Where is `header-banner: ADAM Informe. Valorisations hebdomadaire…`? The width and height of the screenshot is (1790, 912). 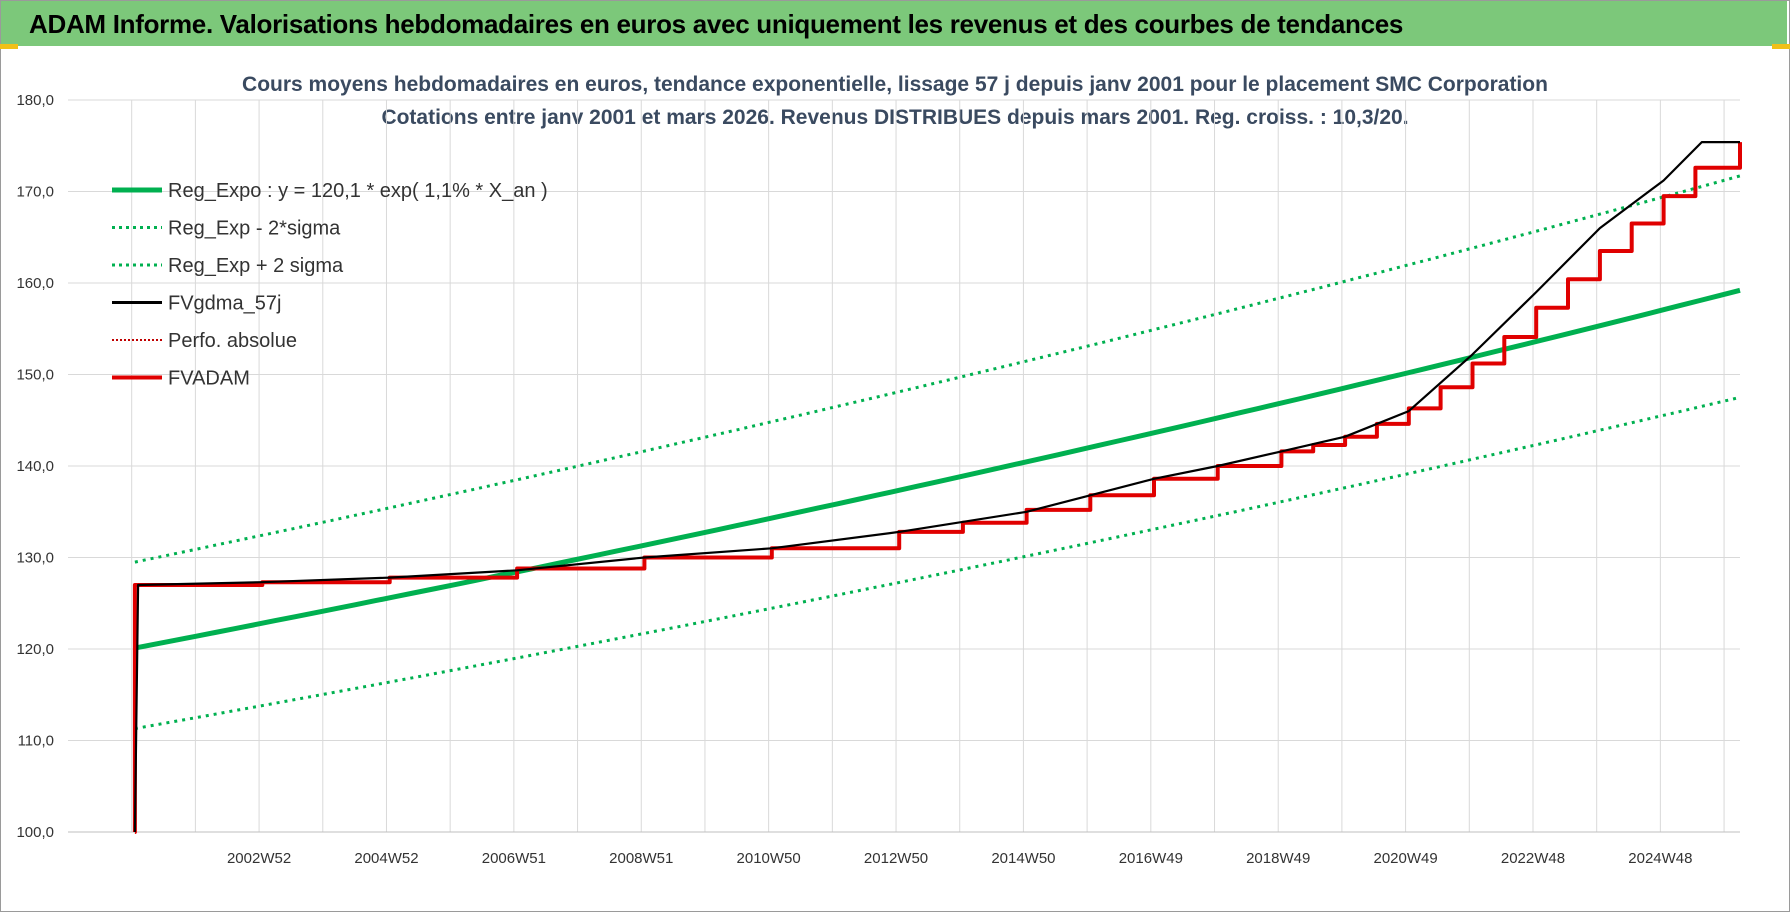
header-banner: ADAM Informe. Valorisations hebdomadaire… is located at coordinates (894, 23).